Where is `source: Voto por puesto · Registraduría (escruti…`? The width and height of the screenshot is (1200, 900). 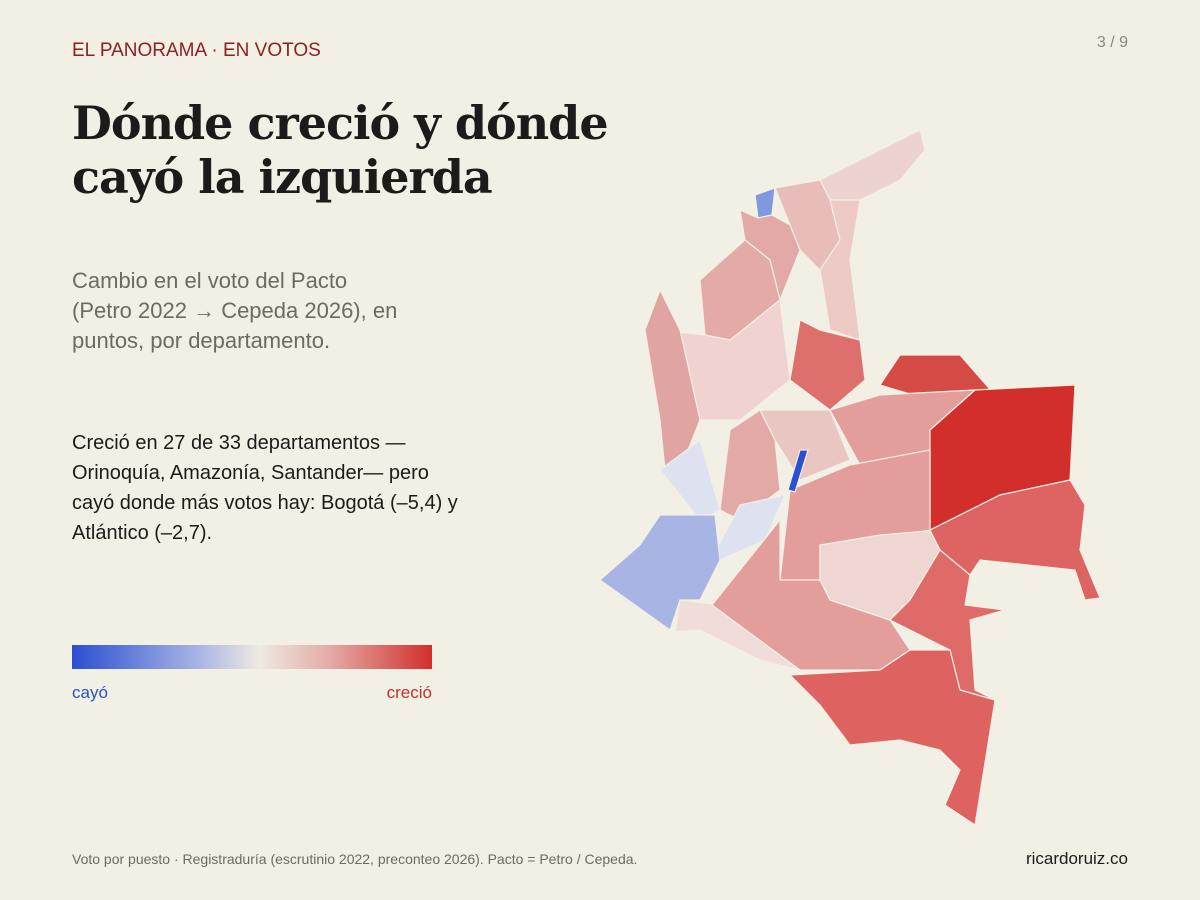
source: Voto por puesto · Registraduría (escruti… is located at coordinates (355, 859).